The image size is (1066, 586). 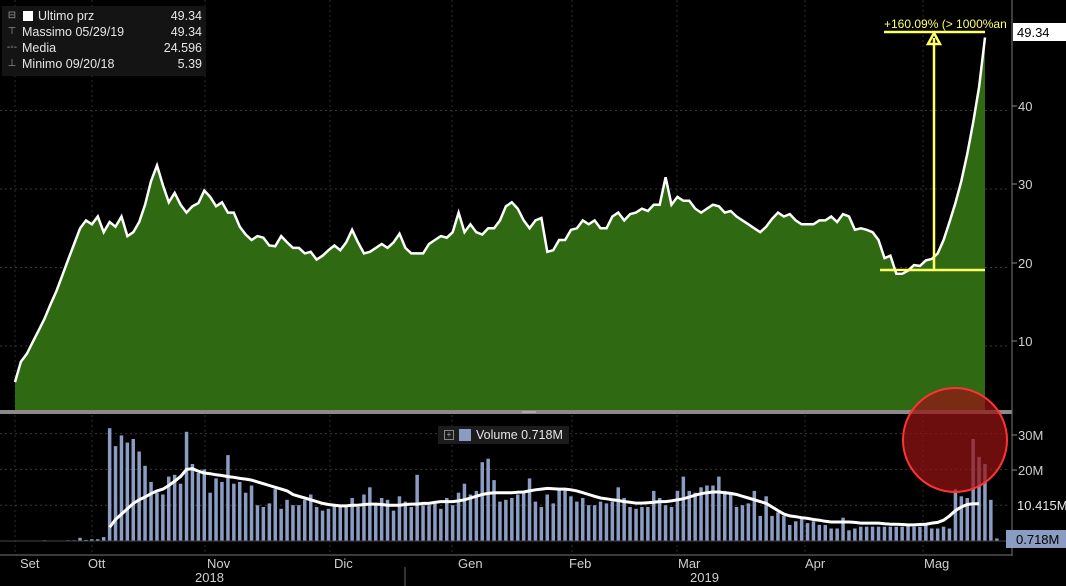 I want to click on last-price-tag-box, so click(x=1039, y=32).